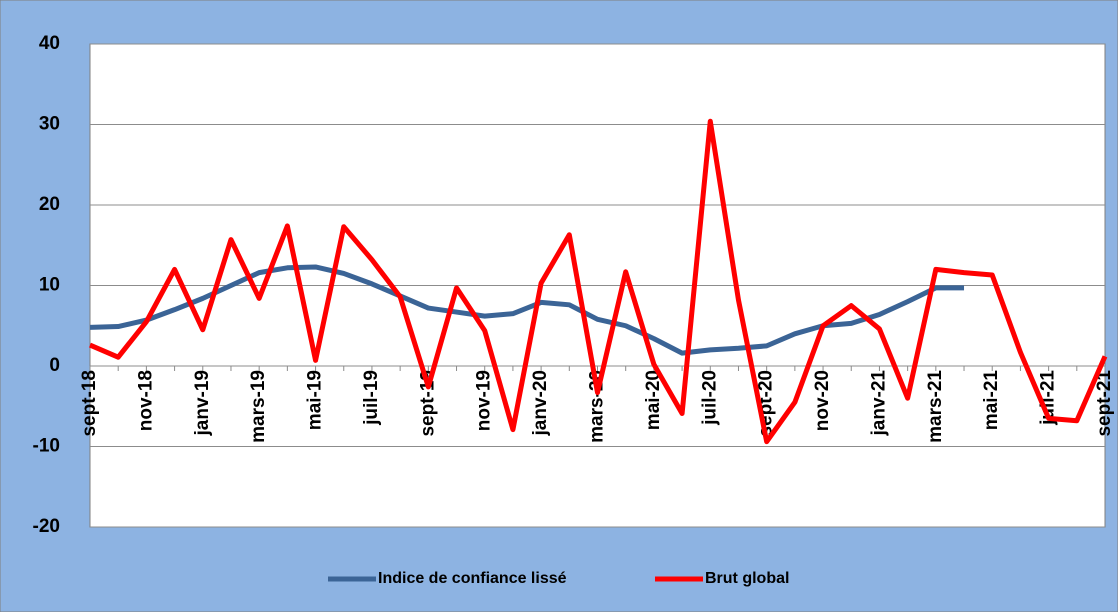 The image size is (1118, 612). What do you see at coordinates (54, 365) in the screenshot?
I see `y-tick-label: 0` at bounding box center [54, 365].